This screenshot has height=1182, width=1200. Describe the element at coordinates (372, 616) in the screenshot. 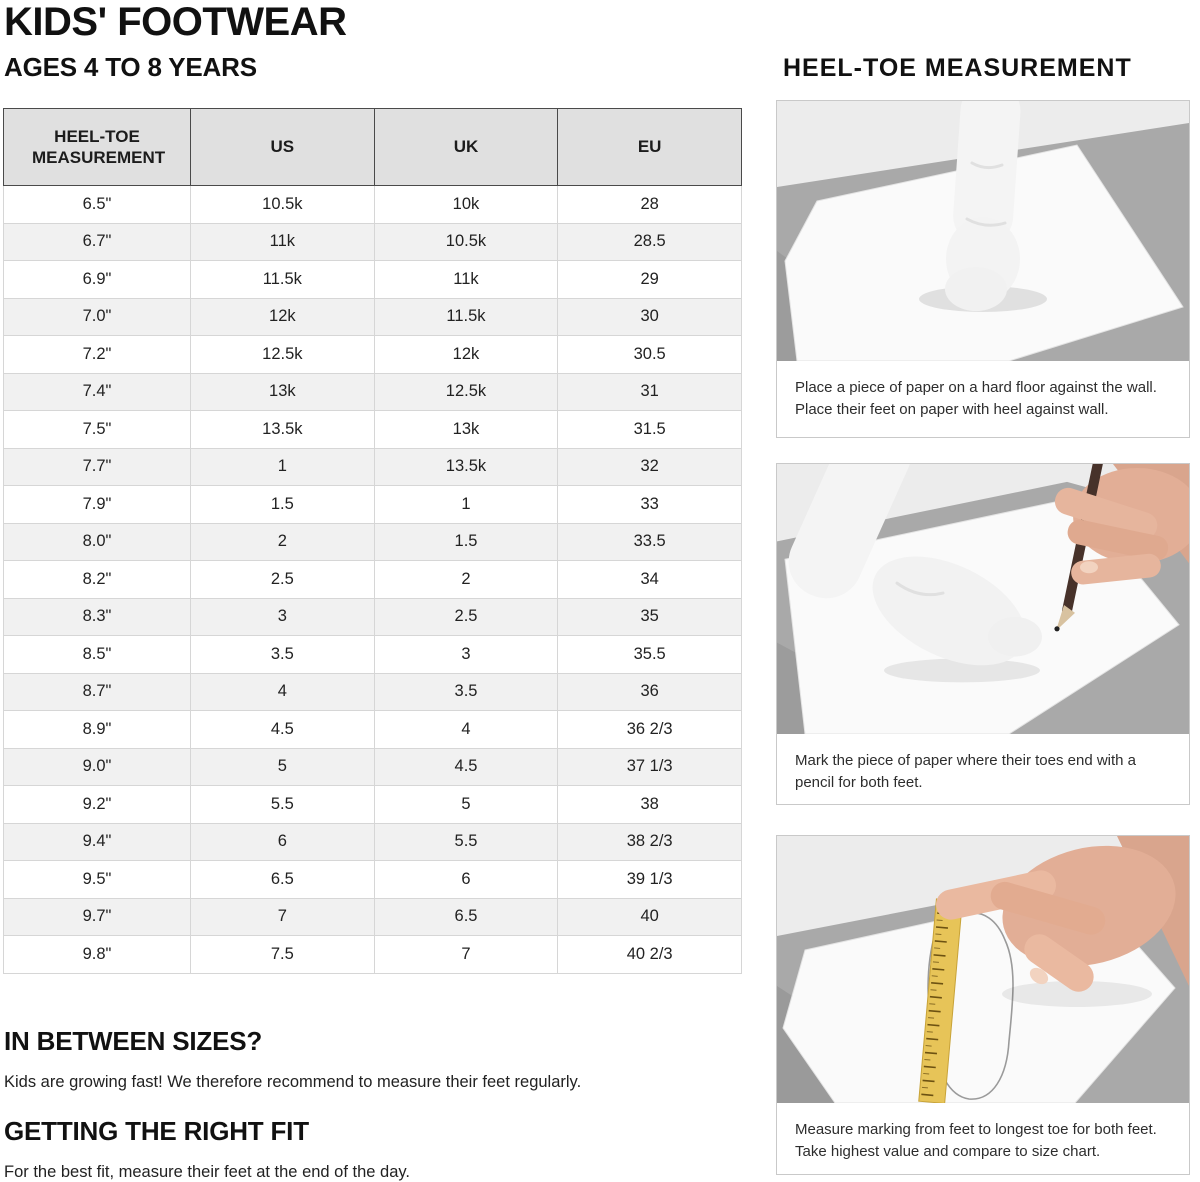

I see `size-row: 8.3" 3 2.5 35` at that location.